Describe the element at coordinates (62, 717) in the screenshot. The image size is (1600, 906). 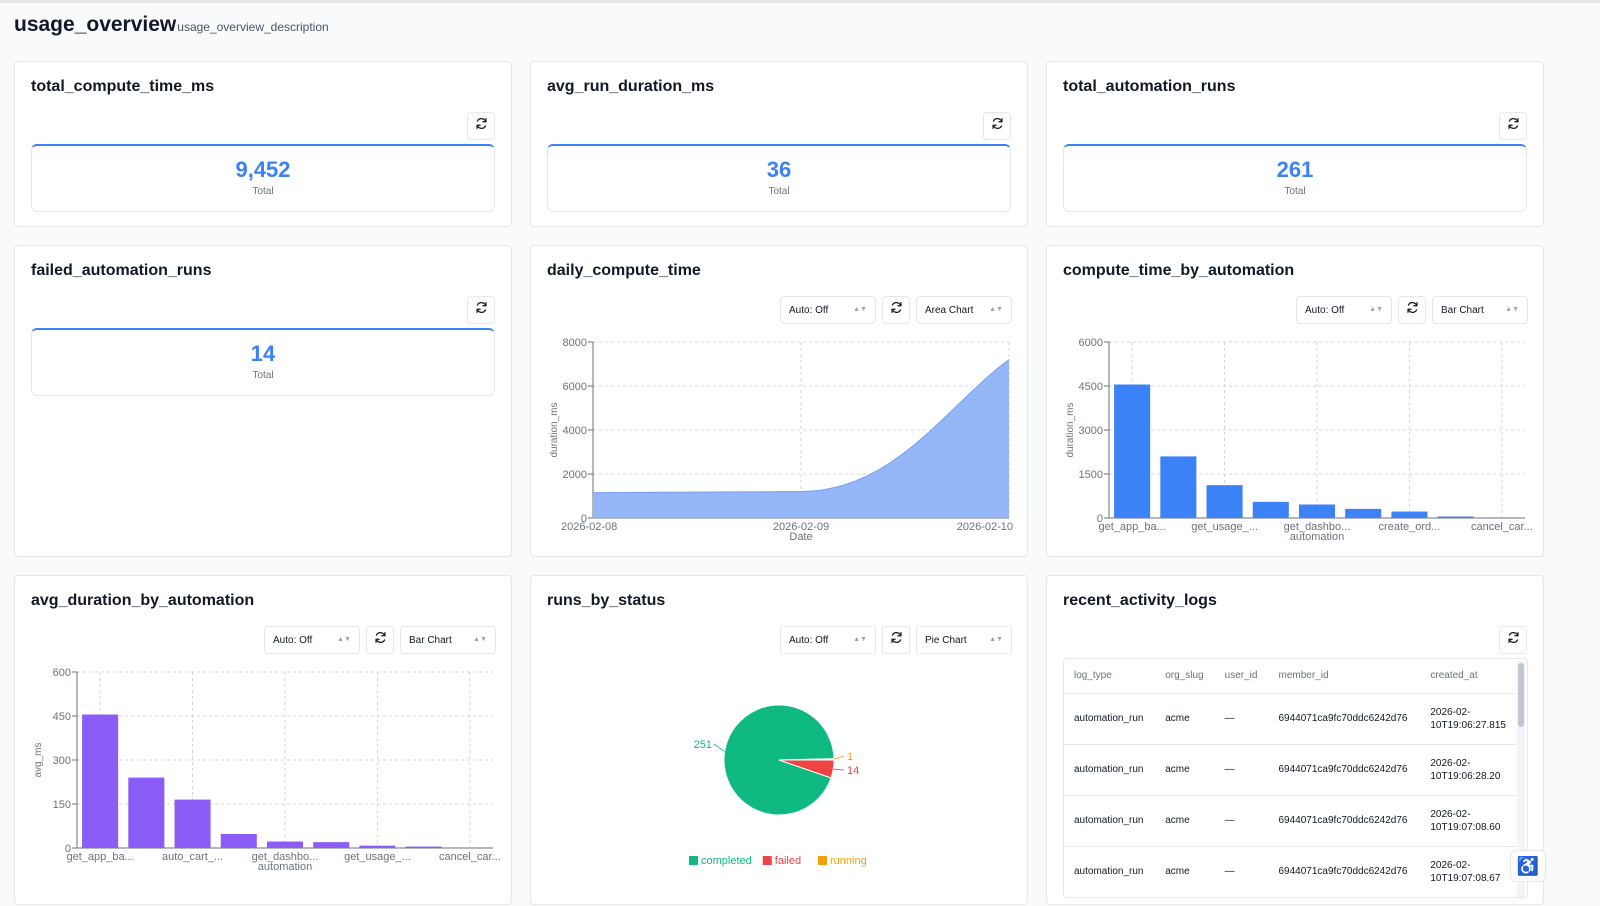
I see `y-tick-label: 450` at that location.